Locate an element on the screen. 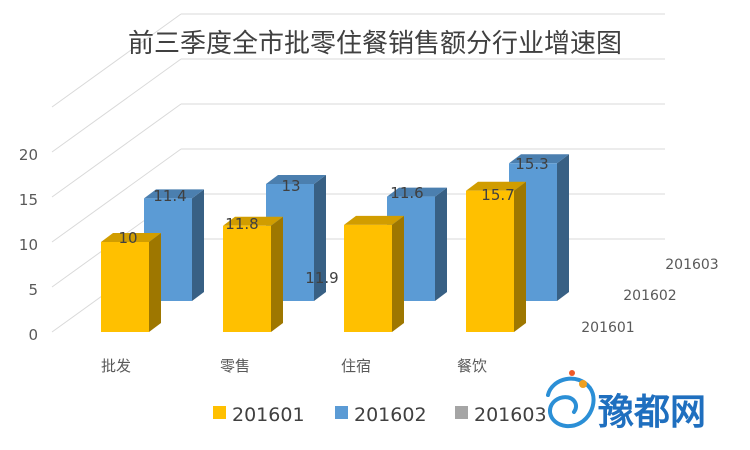  depth-axis-label: 201603 is located at coordinates (691, 265).